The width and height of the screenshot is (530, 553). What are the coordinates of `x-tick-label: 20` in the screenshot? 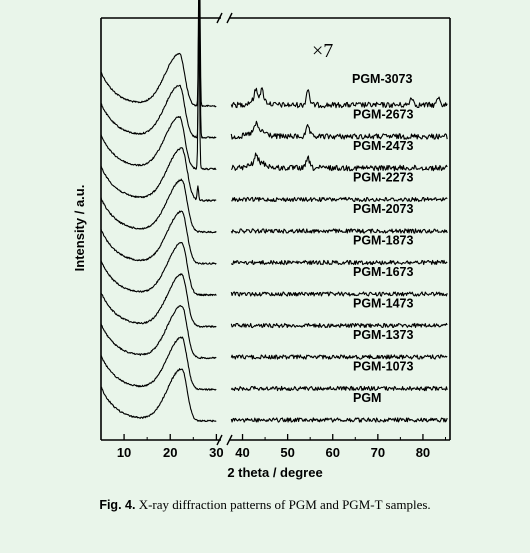 It's located at (170, 452).